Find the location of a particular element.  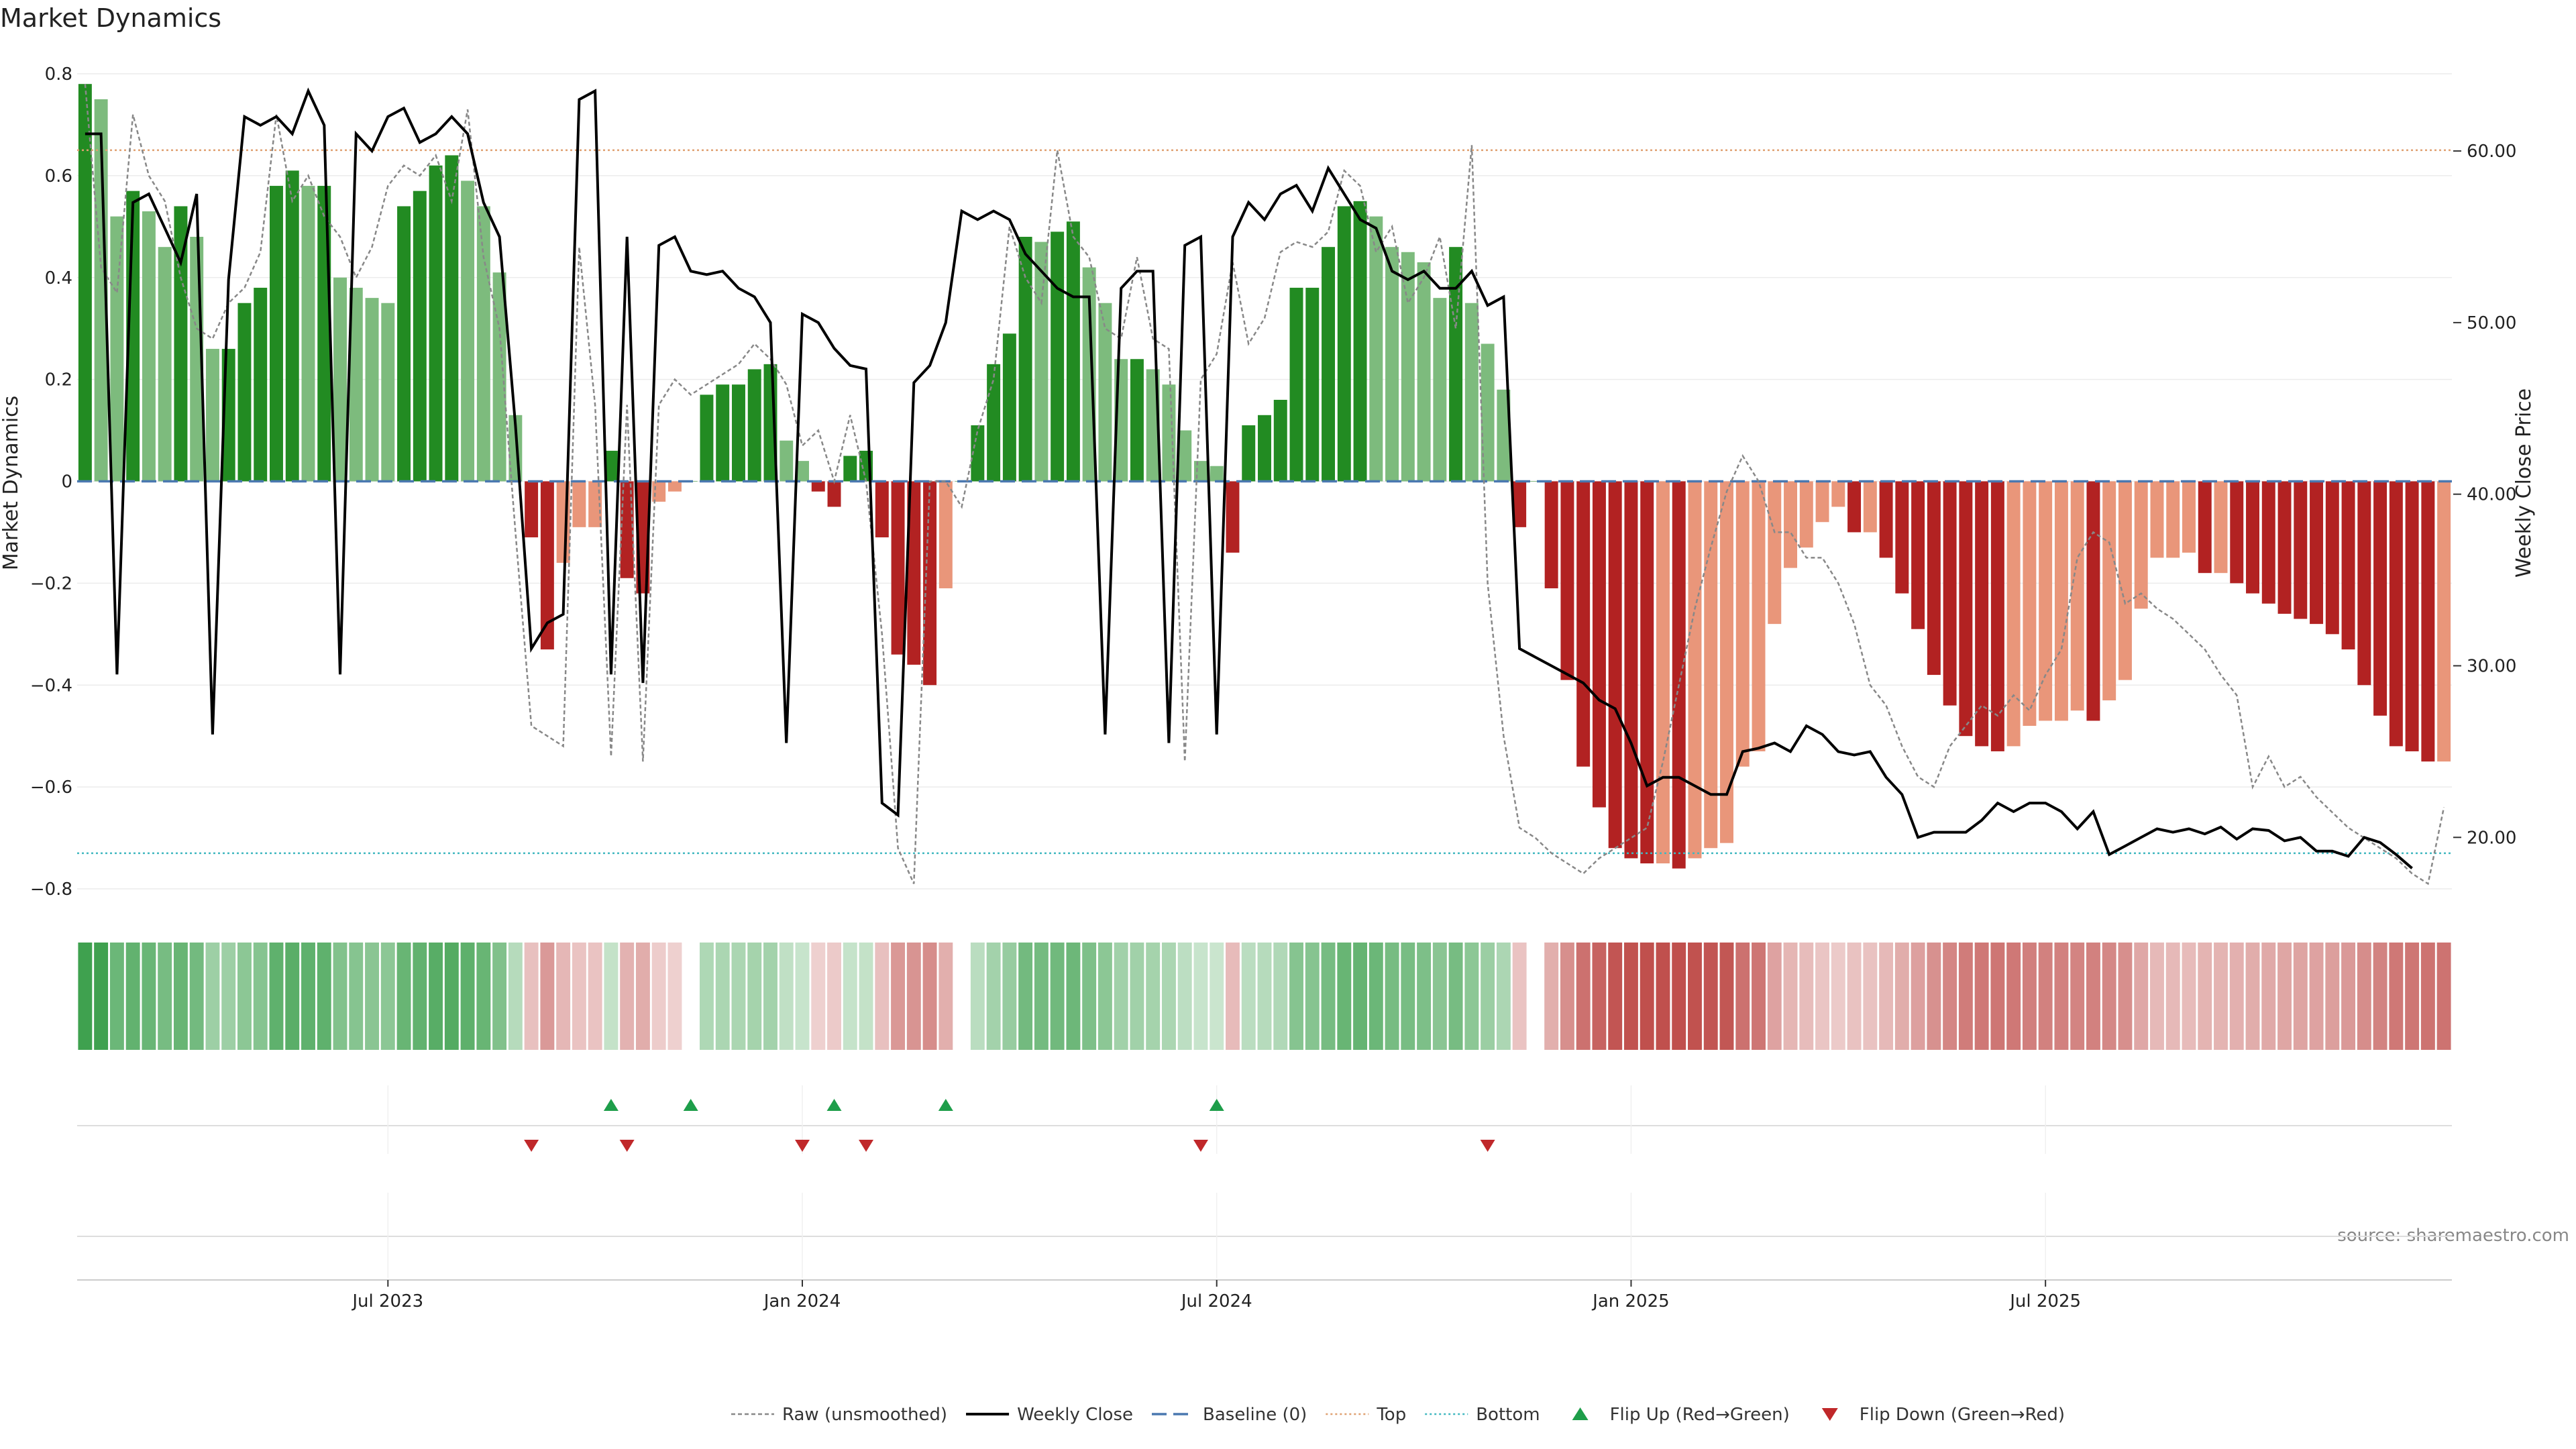

y-right-tick-label-0: 60.00 is located at coordinates (2491, 152).